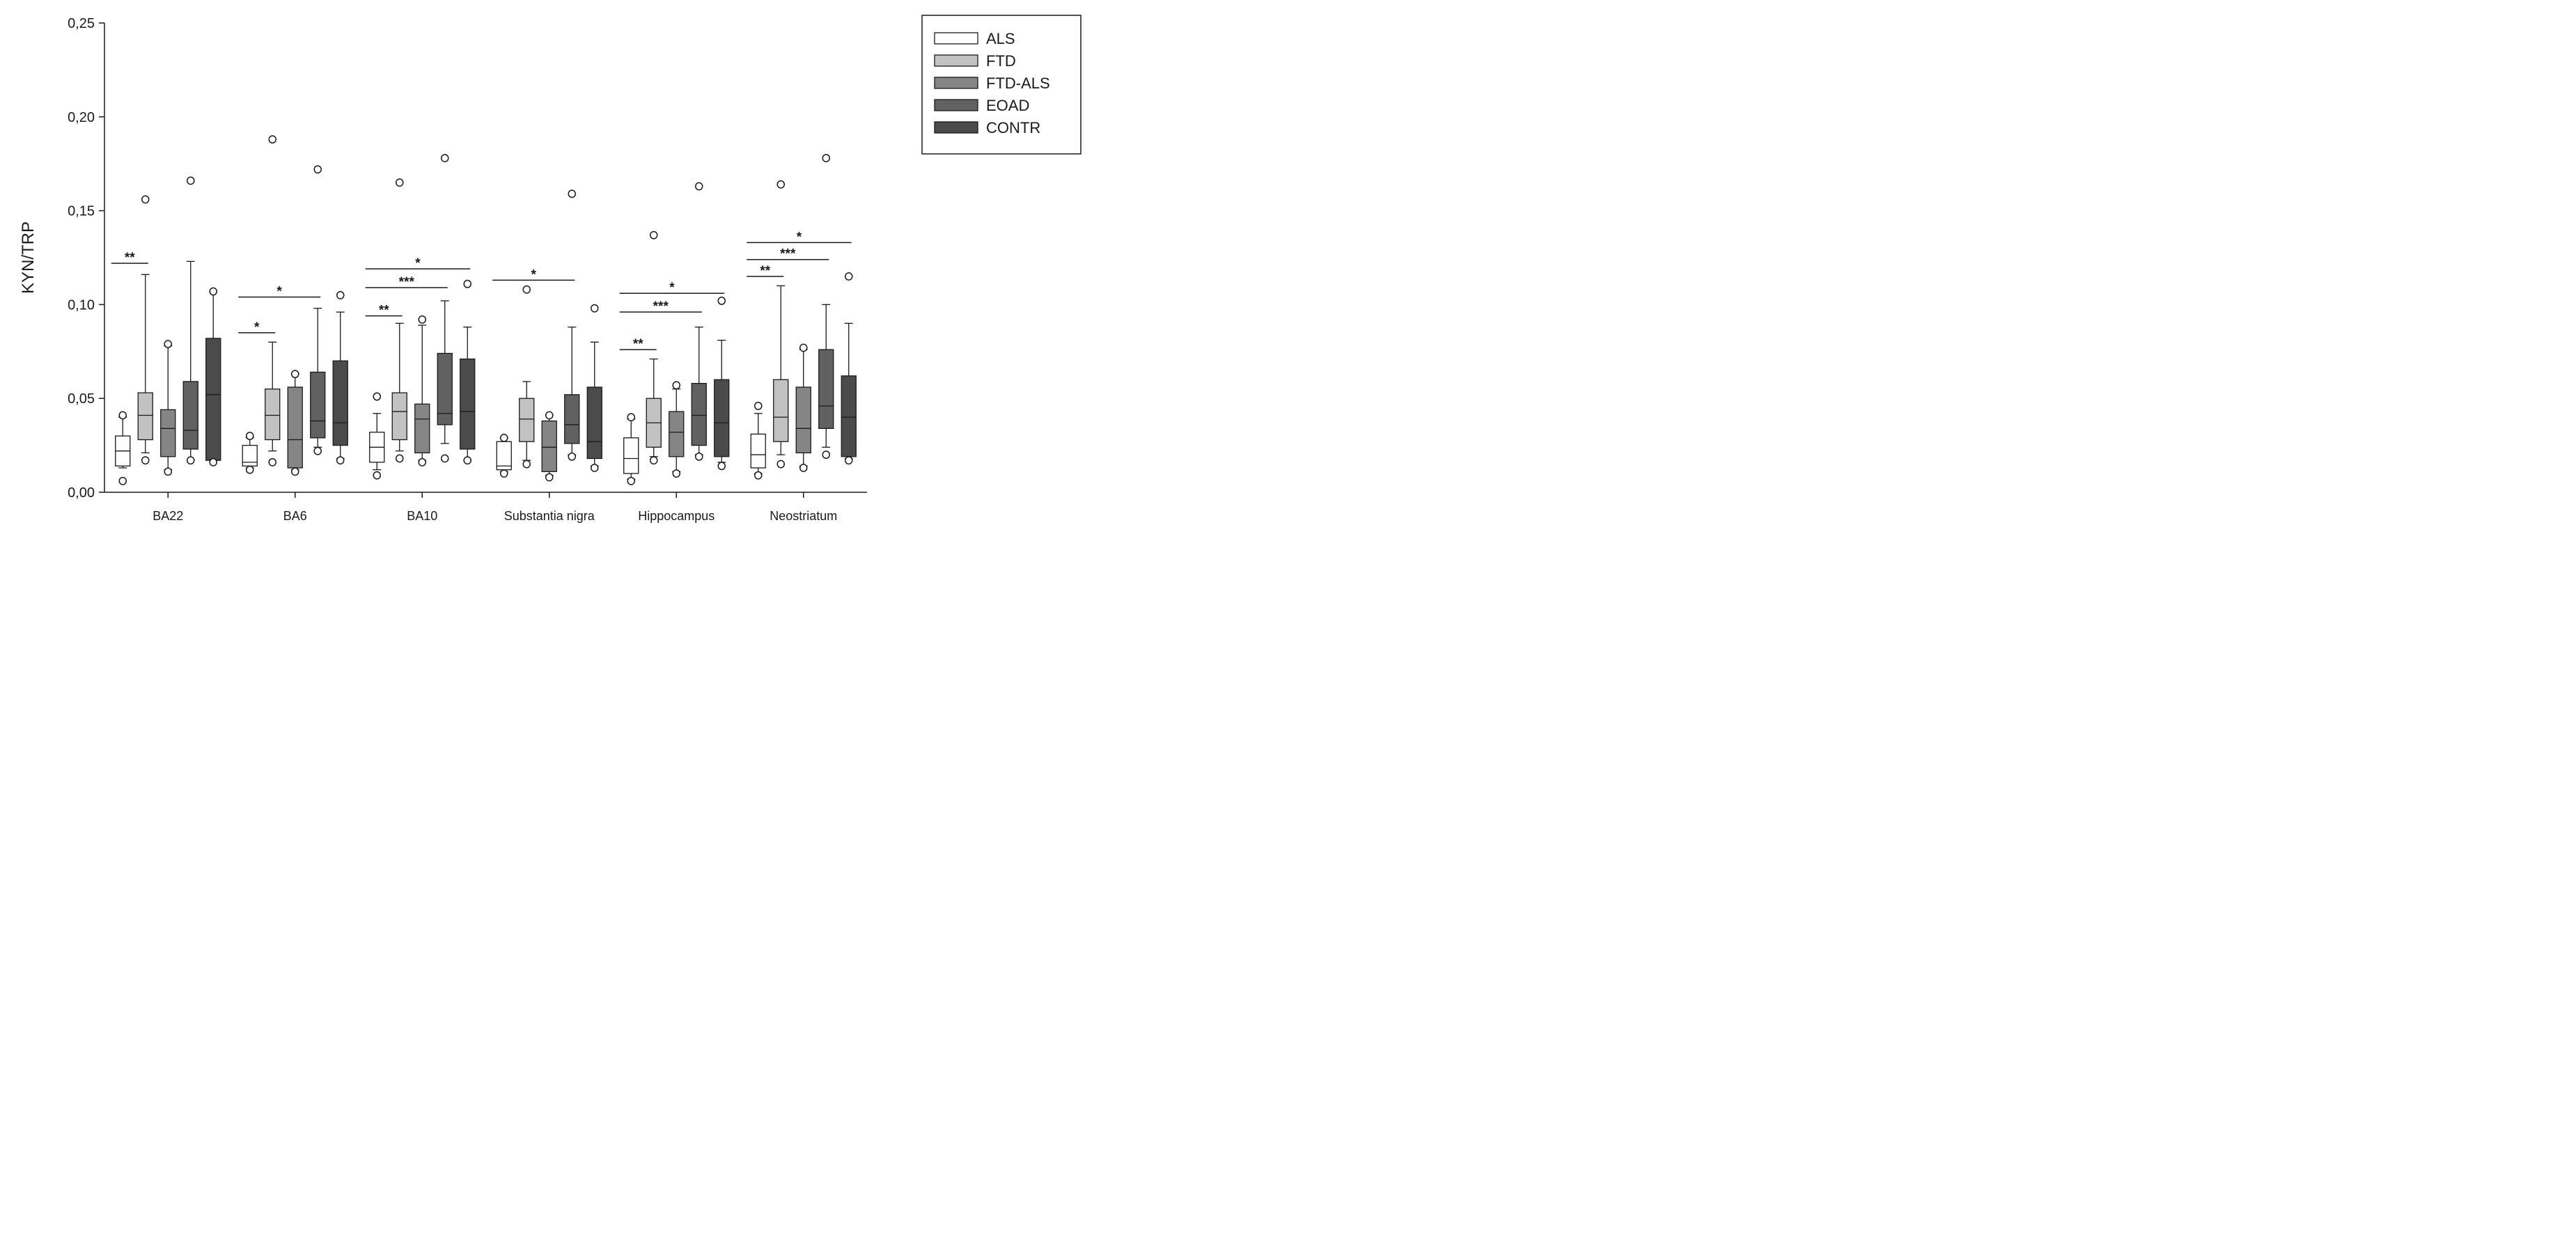  What do you see at coordinates (1013, 127) in the screenshot?
I see `legend-label-contr: CONTR` at bounding box center [1013, 127].